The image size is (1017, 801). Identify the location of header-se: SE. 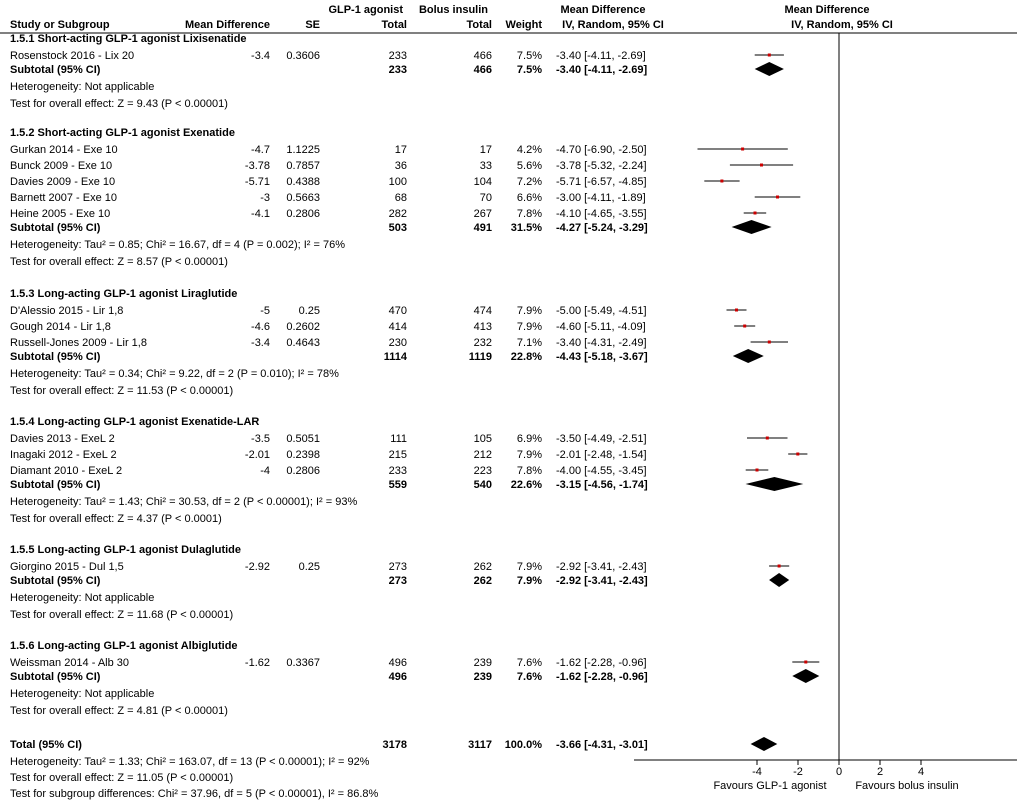
(312, 25).